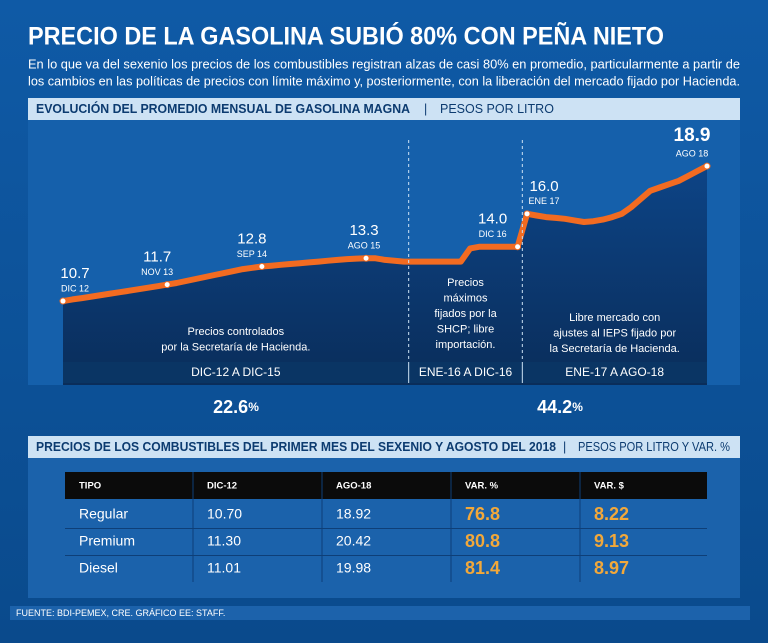 The height and width of the screenshot is (643, 768). What do you see at coordinates (466, 372) in the screenshot?
I see `period-label: ENE-16 A DIC-16` at bounding box center [466, 372].